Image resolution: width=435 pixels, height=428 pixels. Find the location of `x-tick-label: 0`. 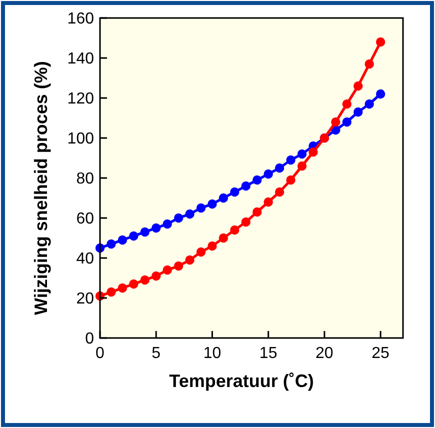

x-tick-label: 0 is located at coordinates (100, 353).